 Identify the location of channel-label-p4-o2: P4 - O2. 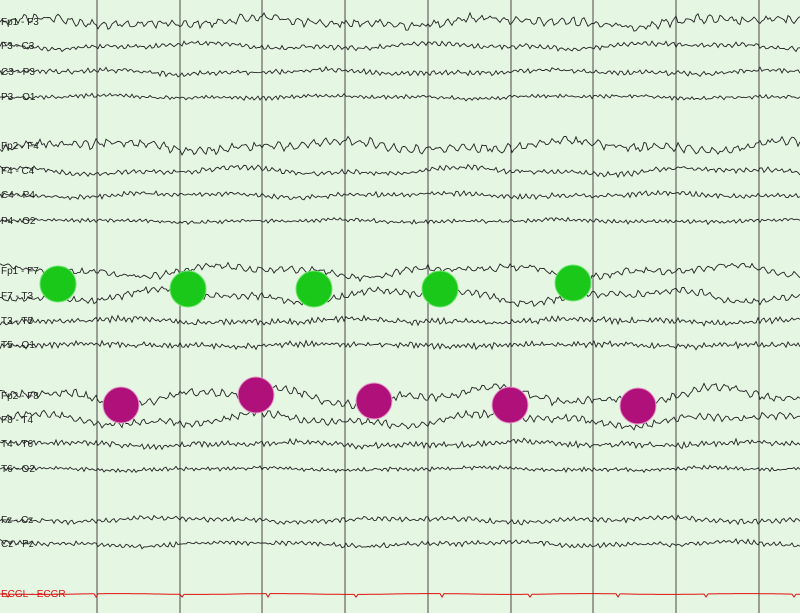
(18, 221).